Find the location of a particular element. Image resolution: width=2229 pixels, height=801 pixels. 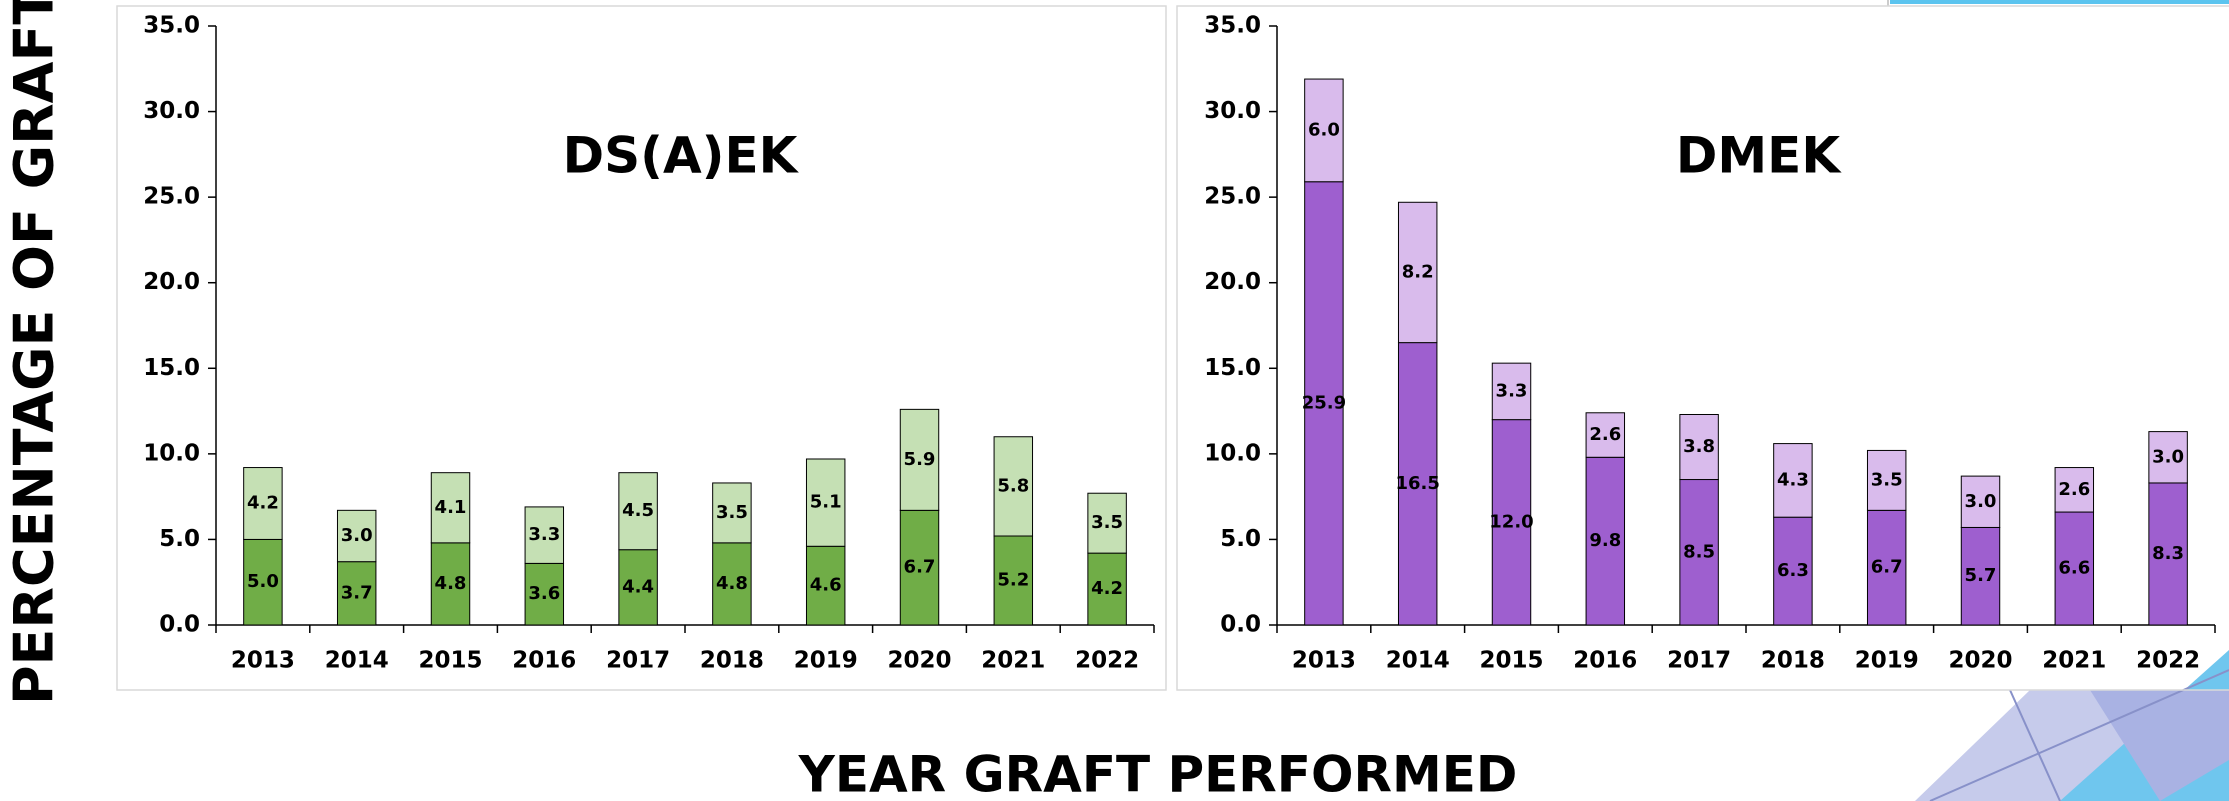

data-label: 3.8 is located at coordinates (1699, 446).